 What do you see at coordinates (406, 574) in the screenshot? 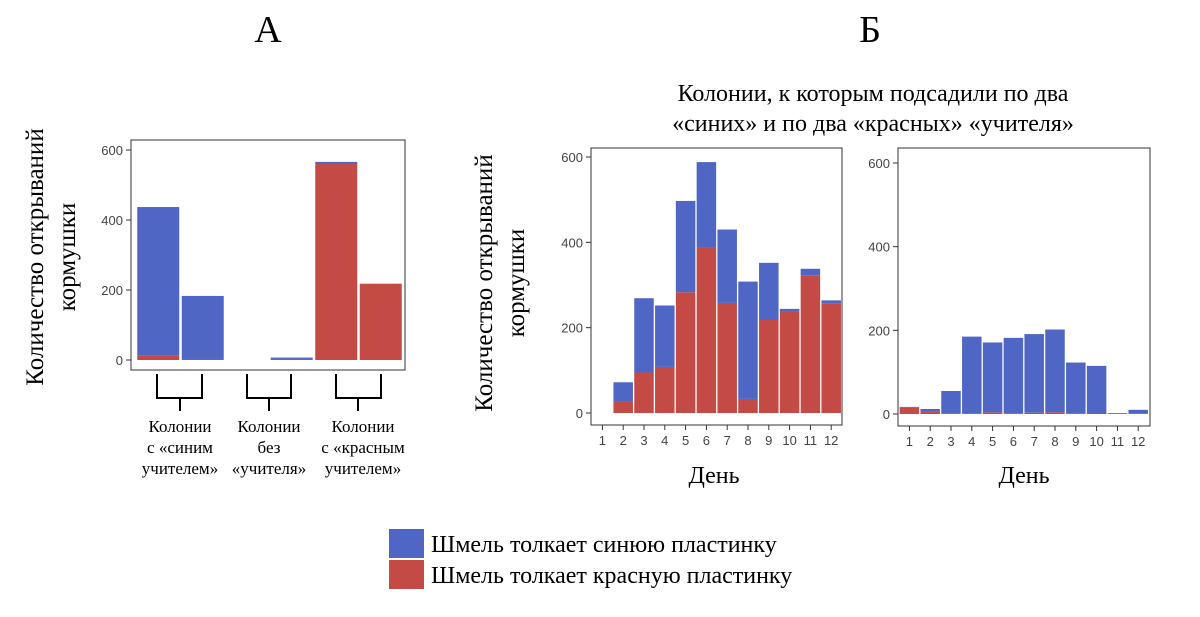
I see `legend-swatch-red` at bounding box center [406, 574].